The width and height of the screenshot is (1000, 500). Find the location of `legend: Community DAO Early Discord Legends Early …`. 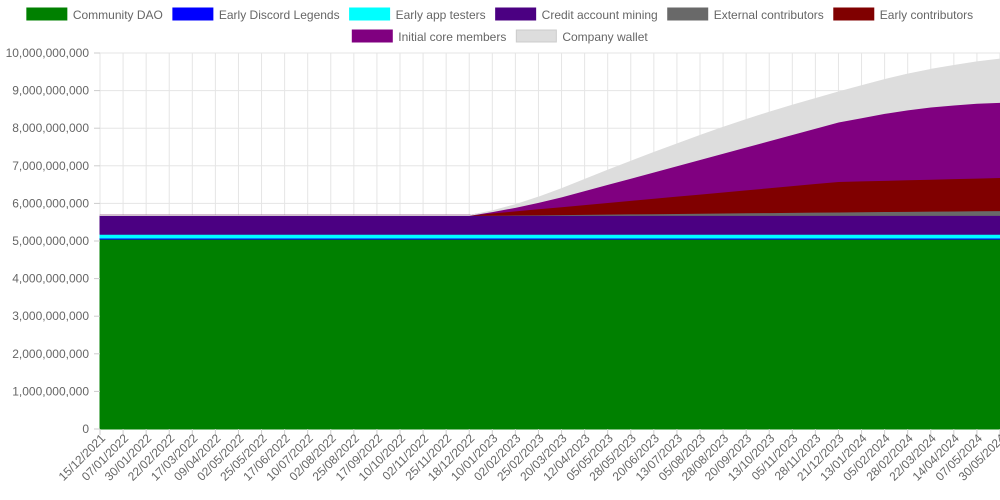

legend: Community DAO Early Discord Legends Early … is located at coordinates (499, 25).